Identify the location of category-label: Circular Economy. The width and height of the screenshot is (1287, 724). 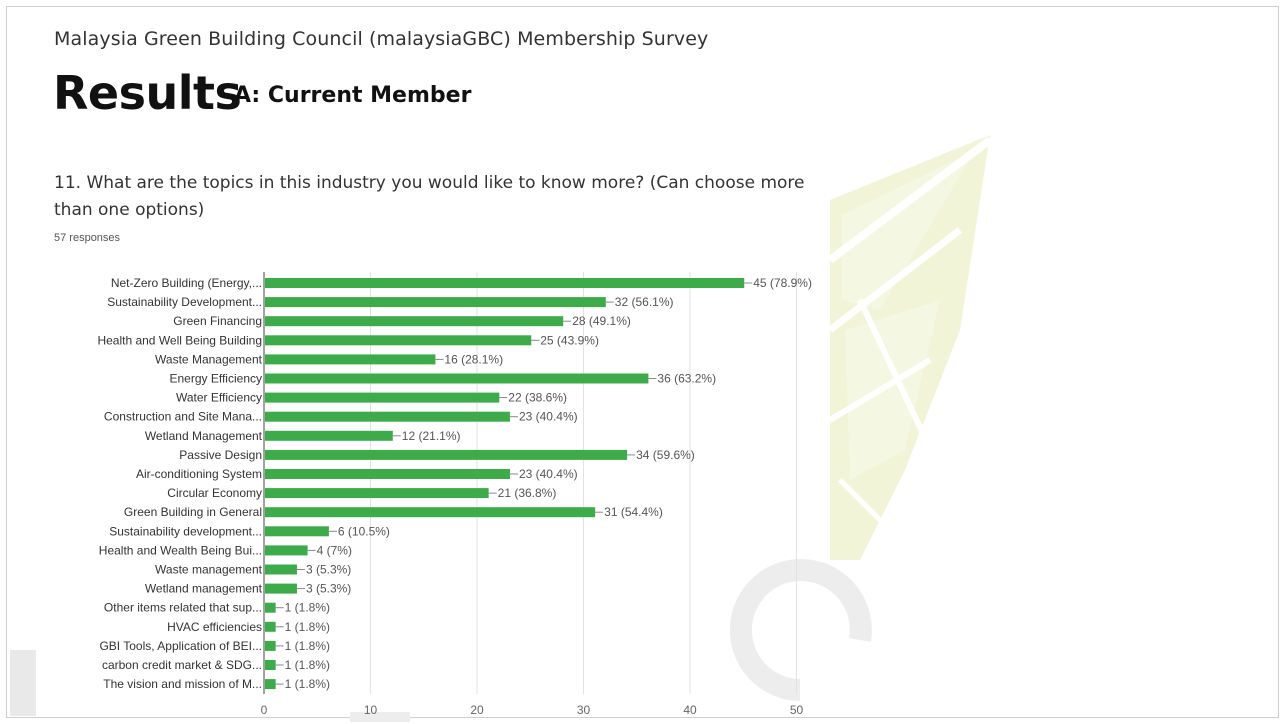
(214, 493).